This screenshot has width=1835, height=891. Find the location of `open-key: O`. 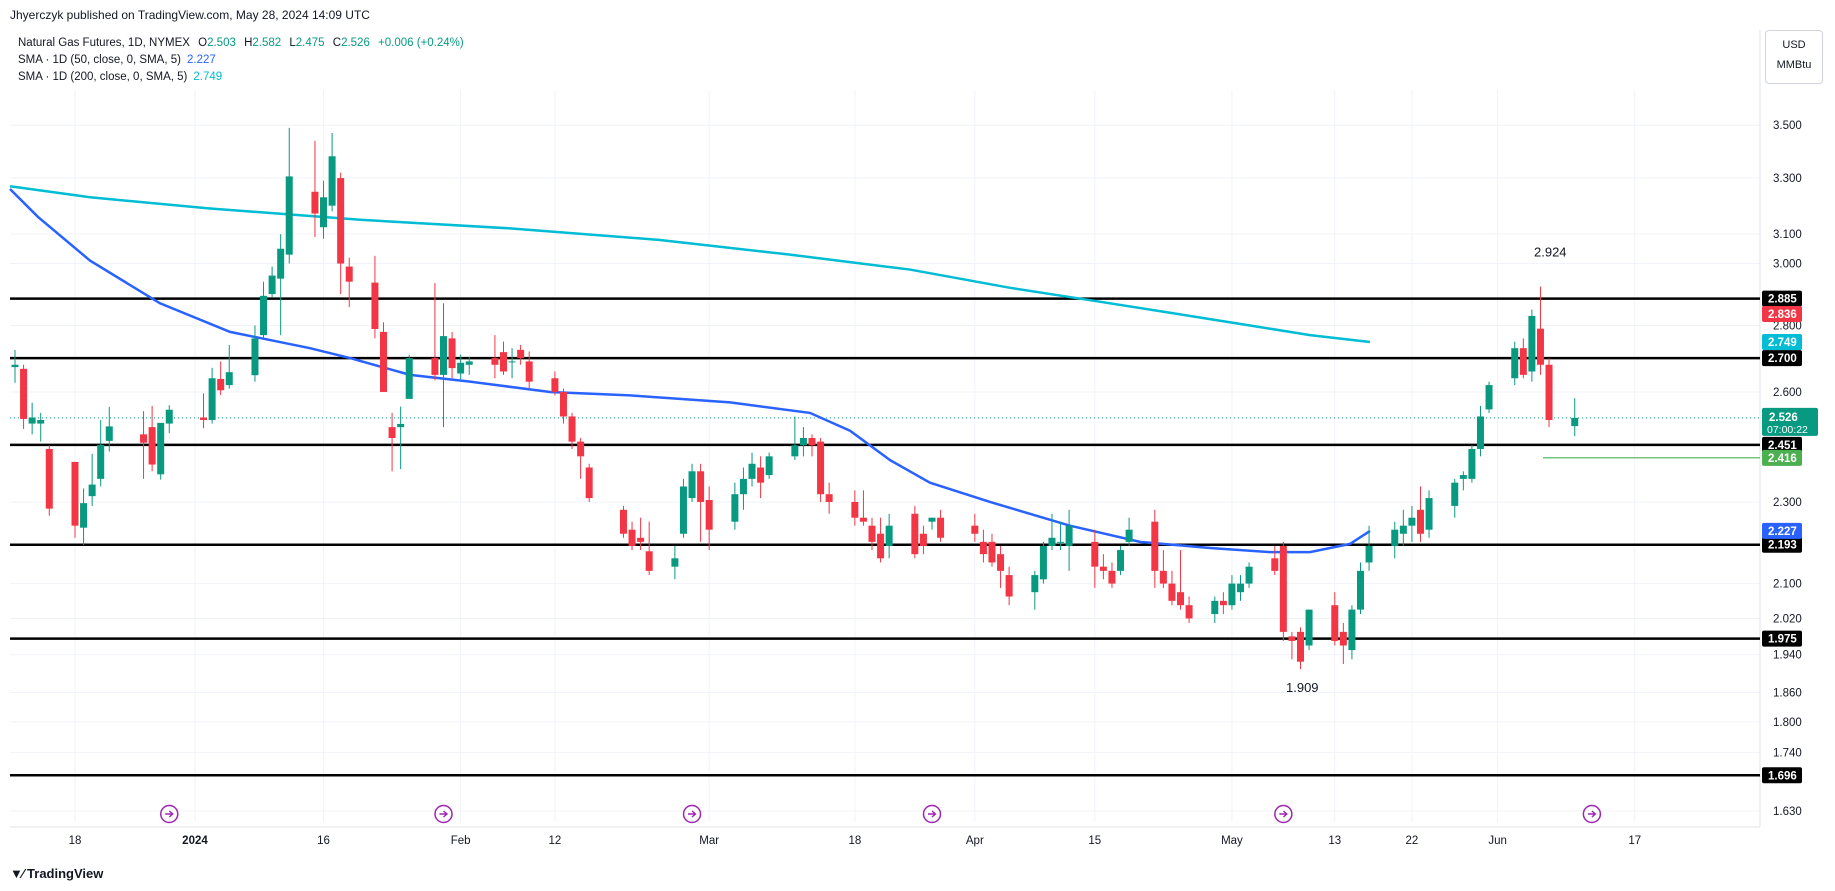

open-key: O is located at coordinates (203, 43).